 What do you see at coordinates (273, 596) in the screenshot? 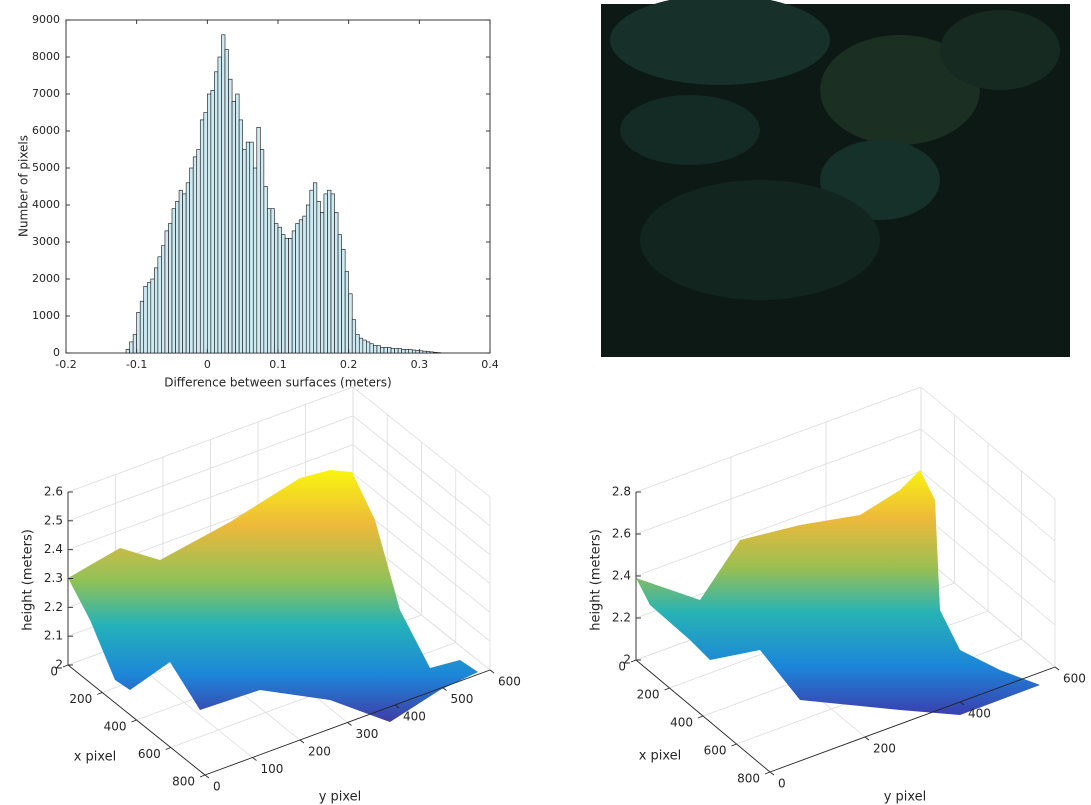
I see `surface` at bounding box center [273, 596].